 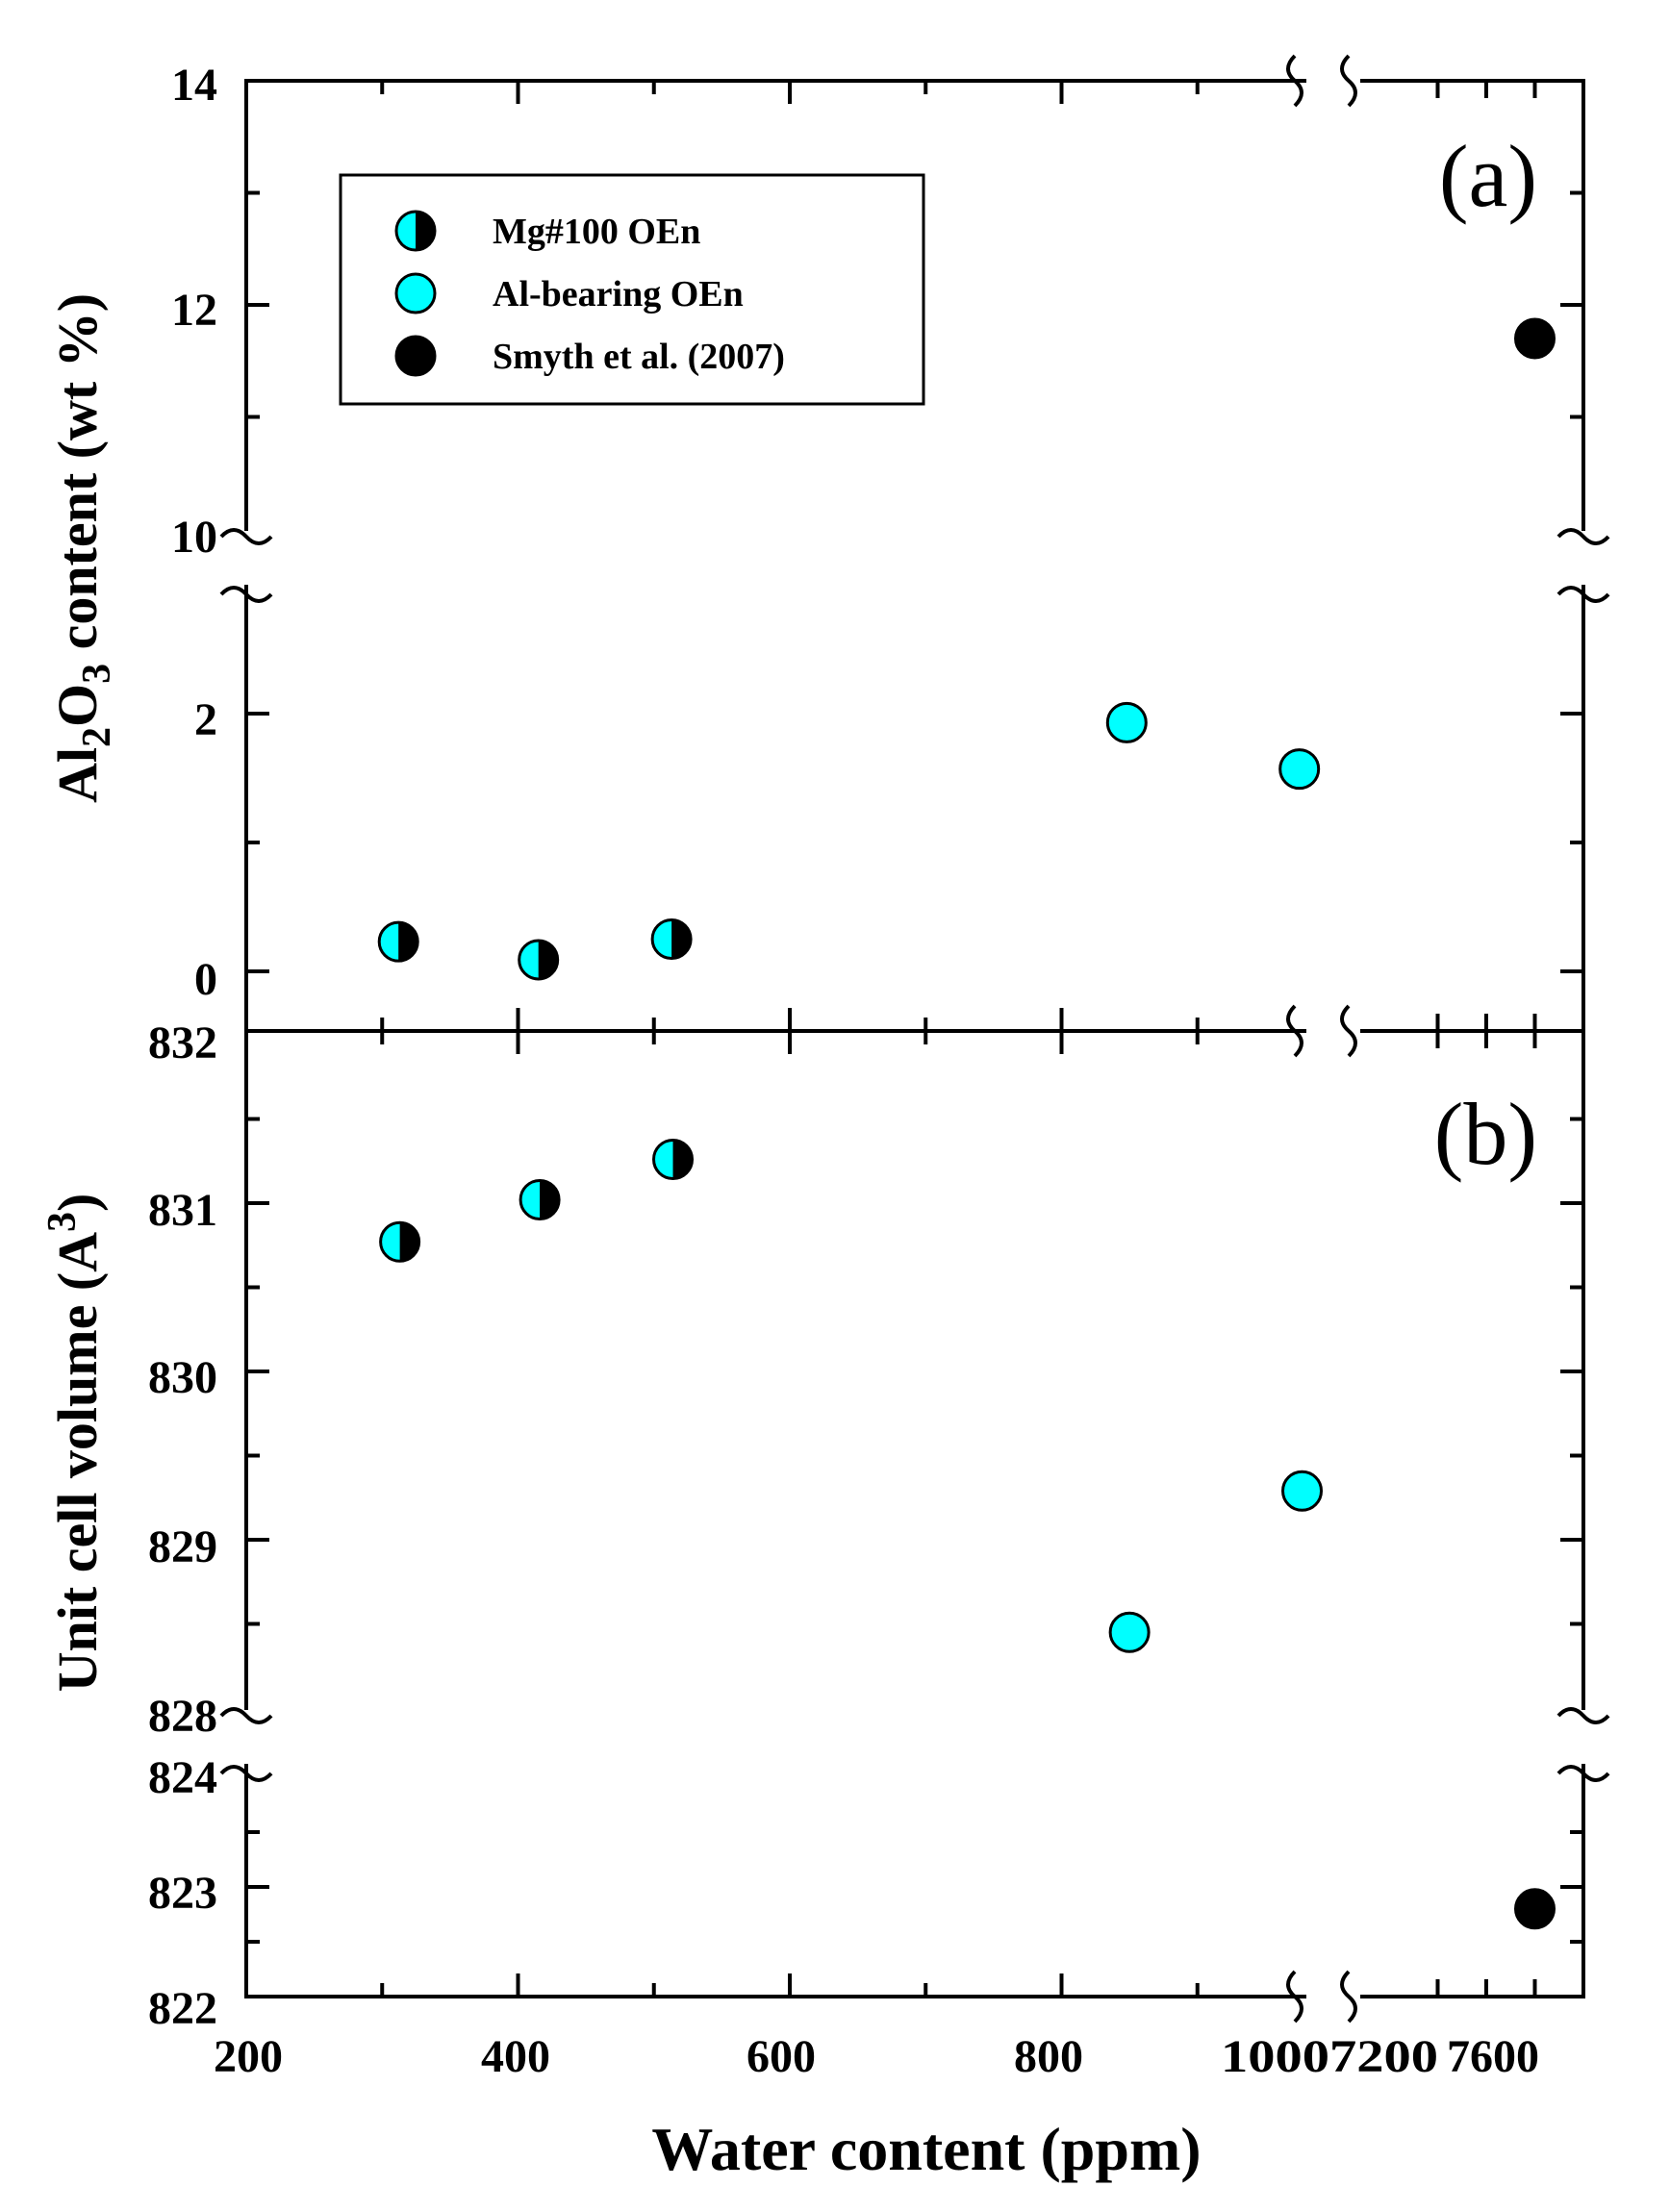 What do you see at coordinates (876, 2056) in the screenshot?
I see `x-tick-labels: 200 400 600 800 10007200 7600` at bounding box center [876, 2056].